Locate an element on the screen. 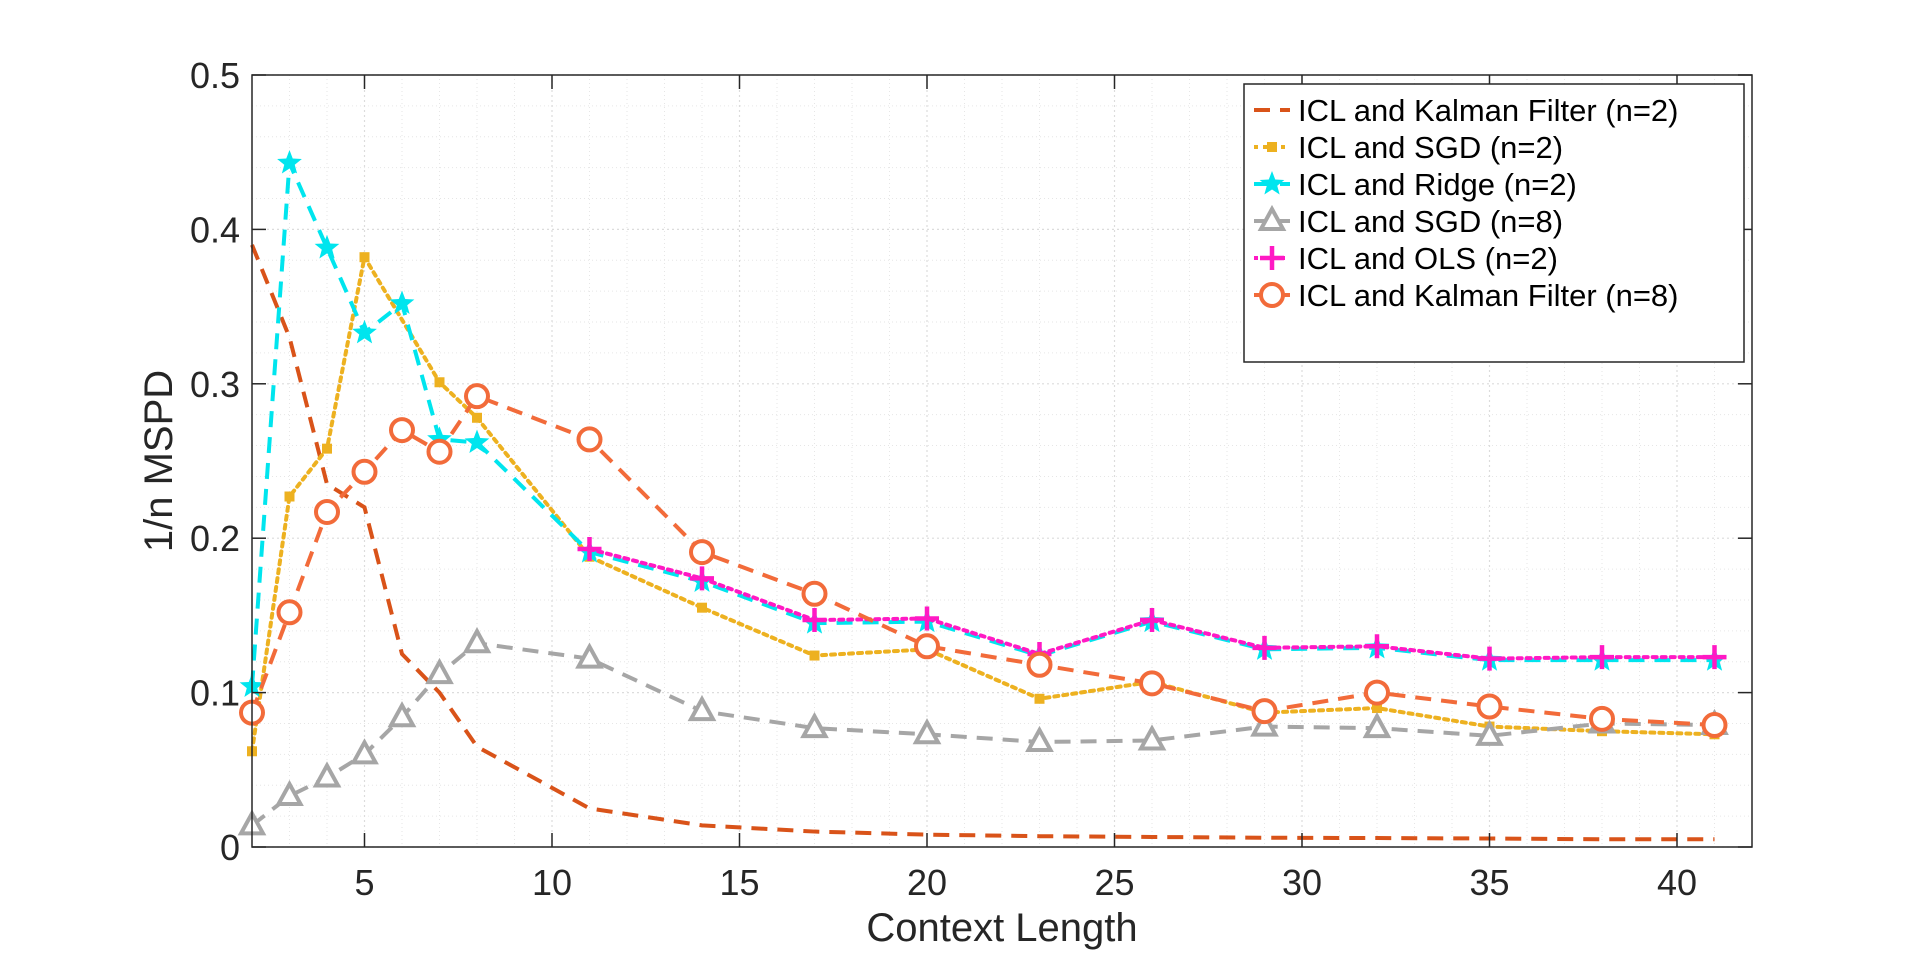 Image resolution: width=1920 pixels, height=955 pixels. x-tick-label: 5 is located at coordinates (364, 882).